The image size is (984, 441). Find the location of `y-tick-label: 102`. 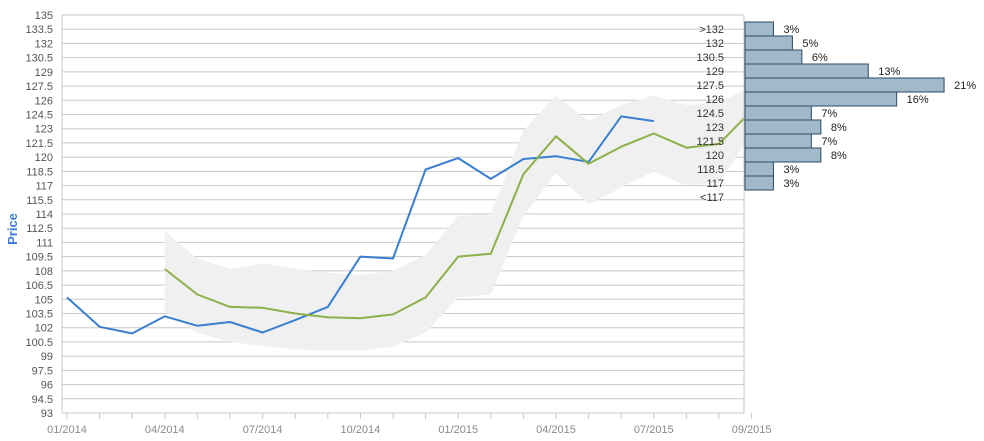

y-tick-label: 102 is located at coordinates (44, 329).